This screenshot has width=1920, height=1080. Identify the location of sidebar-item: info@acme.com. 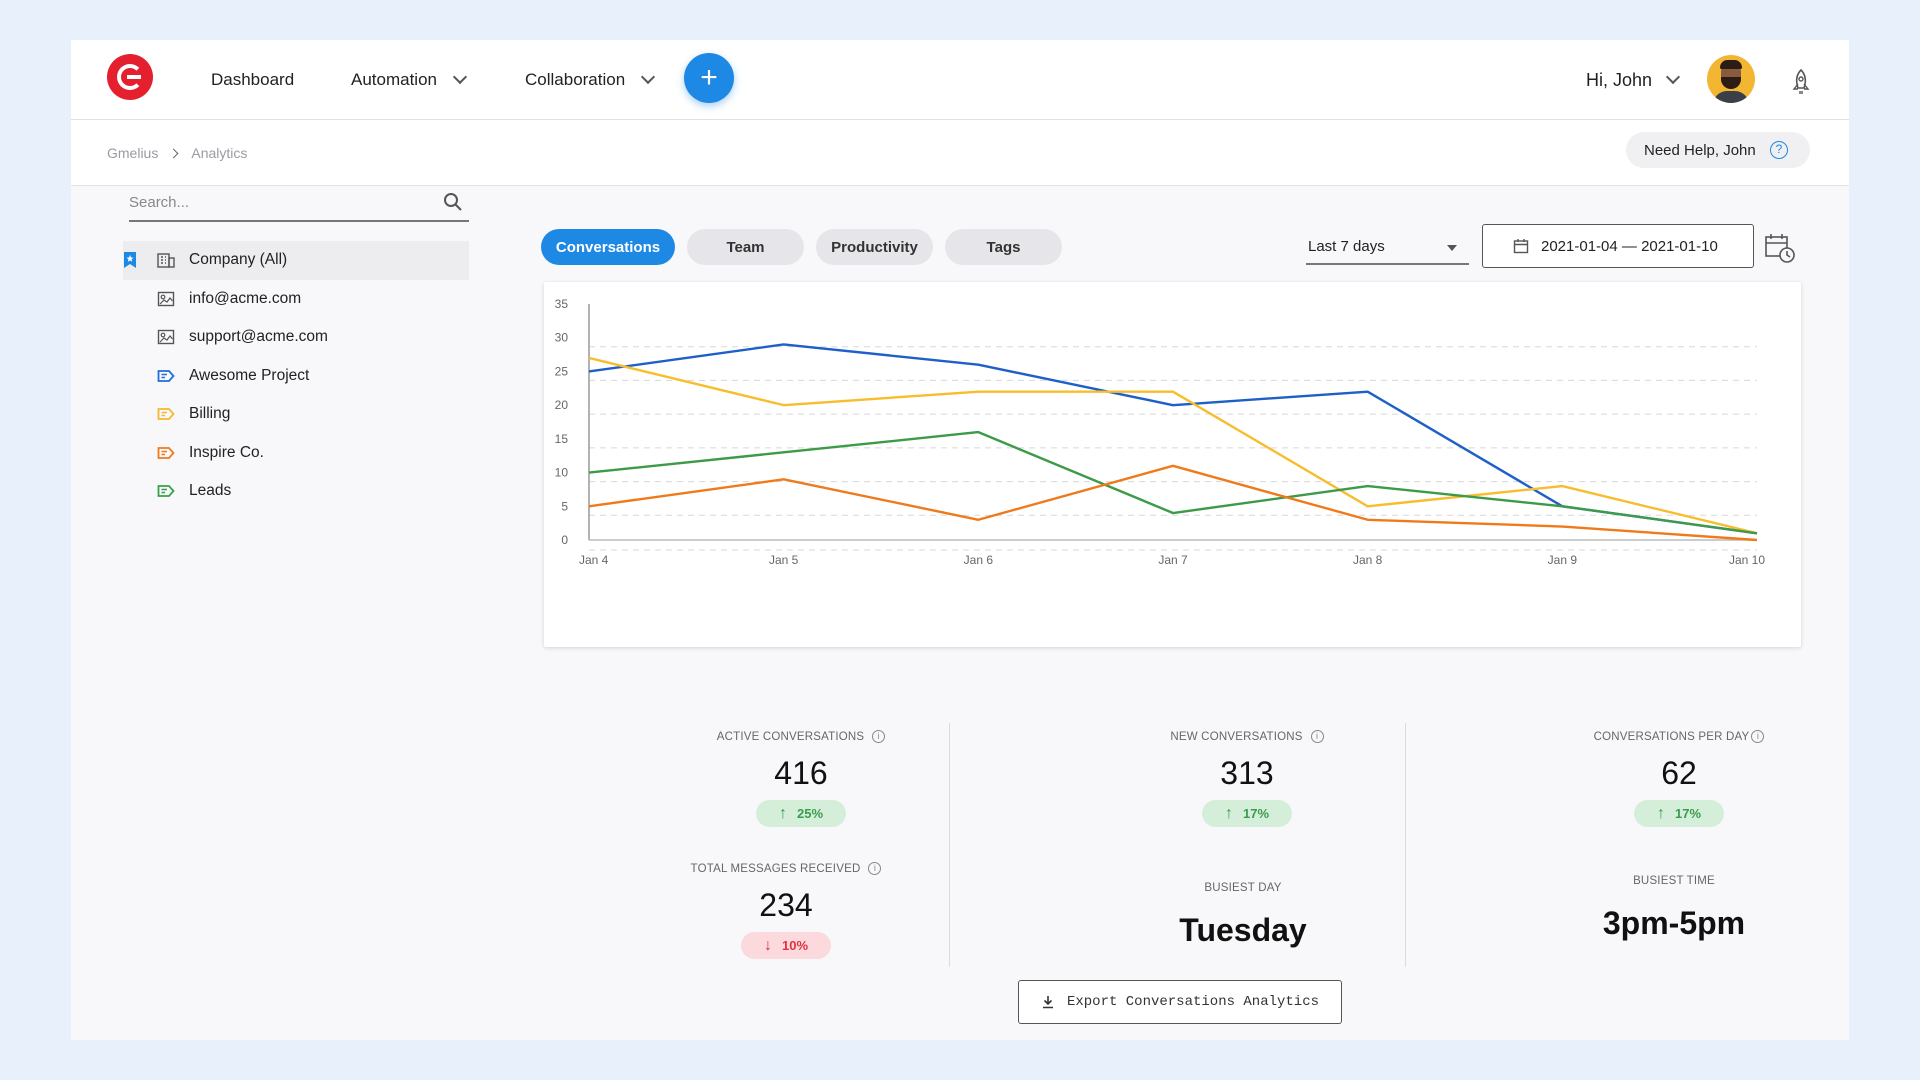
(296, 299).